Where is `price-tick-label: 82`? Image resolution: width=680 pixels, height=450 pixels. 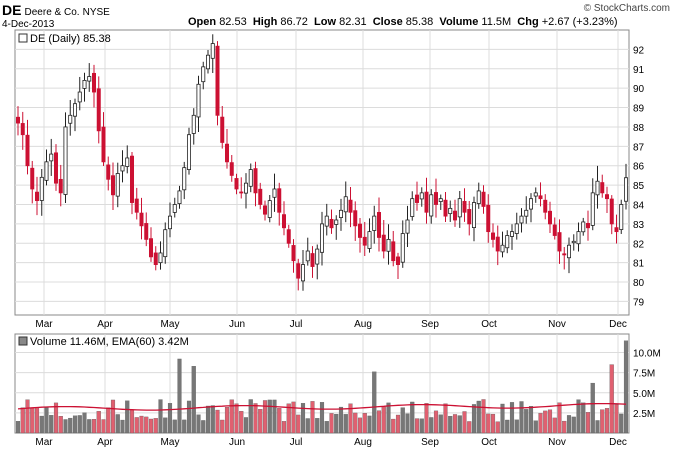
price-tick-label: 82 is located at coordinates (639, 244).